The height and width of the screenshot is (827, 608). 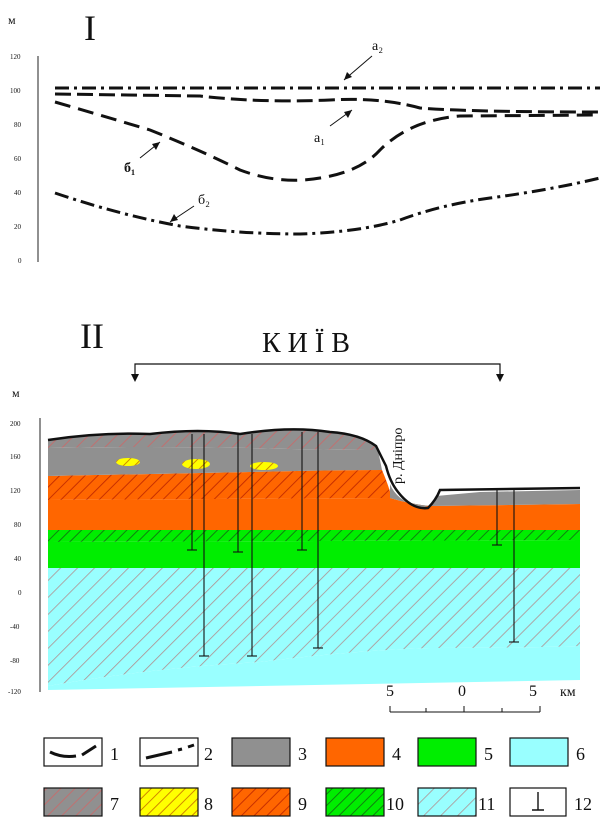 What do you see at coordinates (15, 627) in the screenshot?
I see `tick-label: -40` at bounding box center [15, 627].